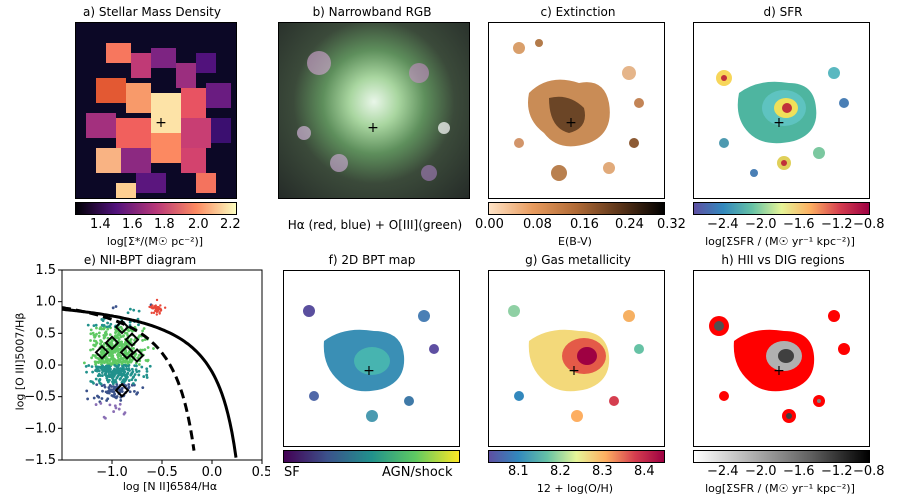 This screenshot has height=504, width=900. I want to click on extinction-map: +, so click(576, 110).